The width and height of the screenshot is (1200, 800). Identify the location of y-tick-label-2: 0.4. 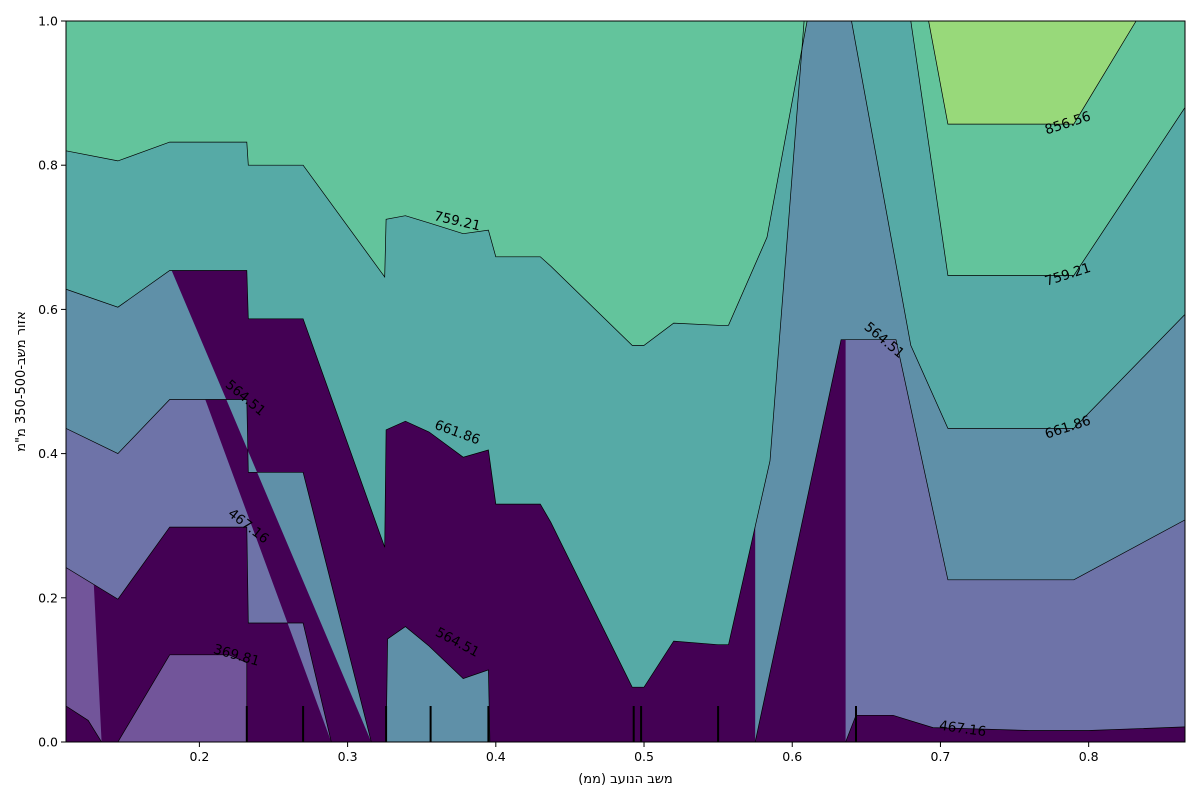
(48, 453).